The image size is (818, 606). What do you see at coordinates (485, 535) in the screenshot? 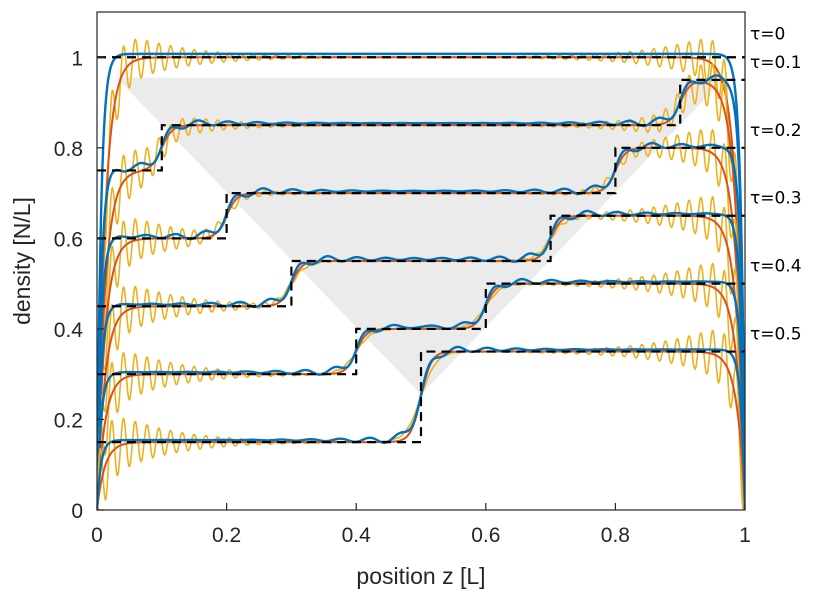
I see `x-tick-label: 0.6` at bounding box center [485, 535].